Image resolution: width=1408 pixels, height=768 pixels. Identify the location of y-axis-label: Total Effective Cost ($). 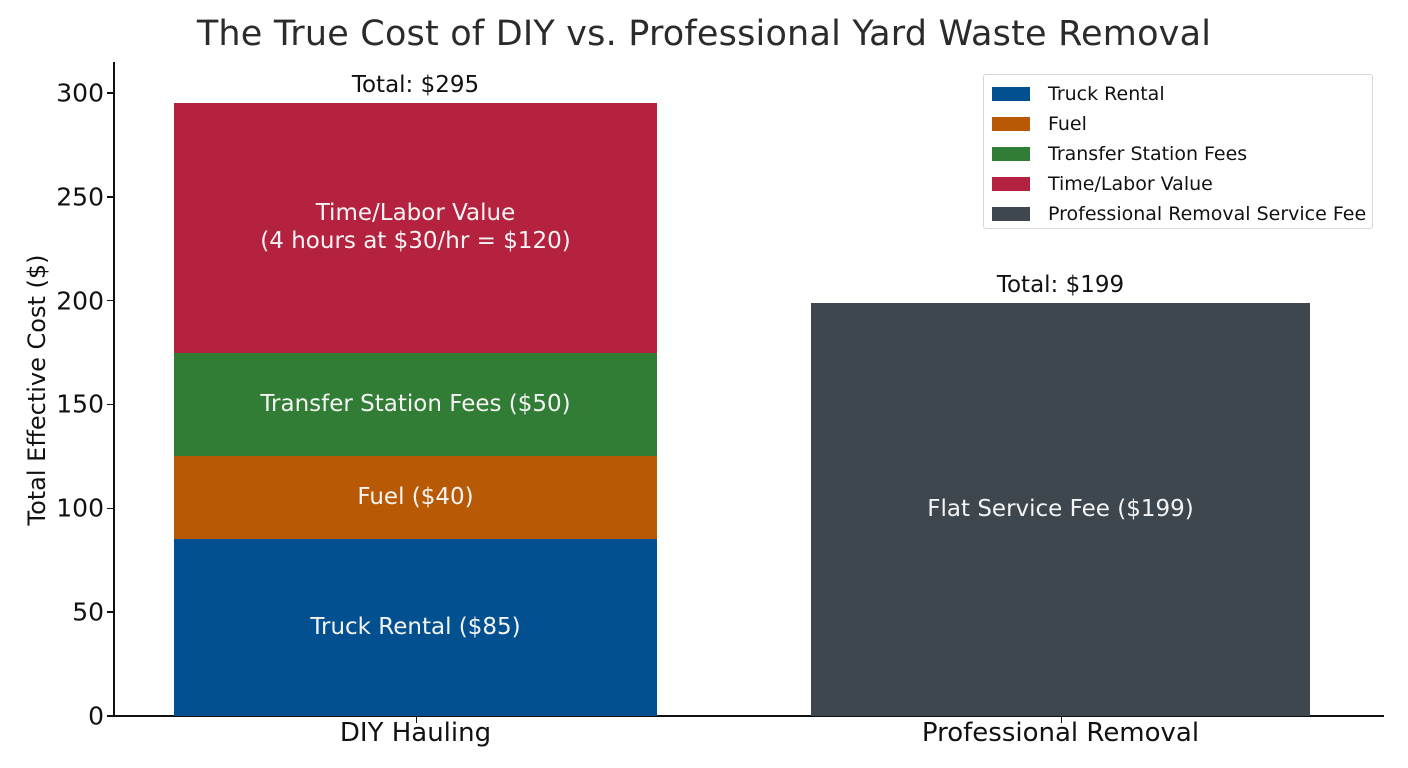
(37, 390).